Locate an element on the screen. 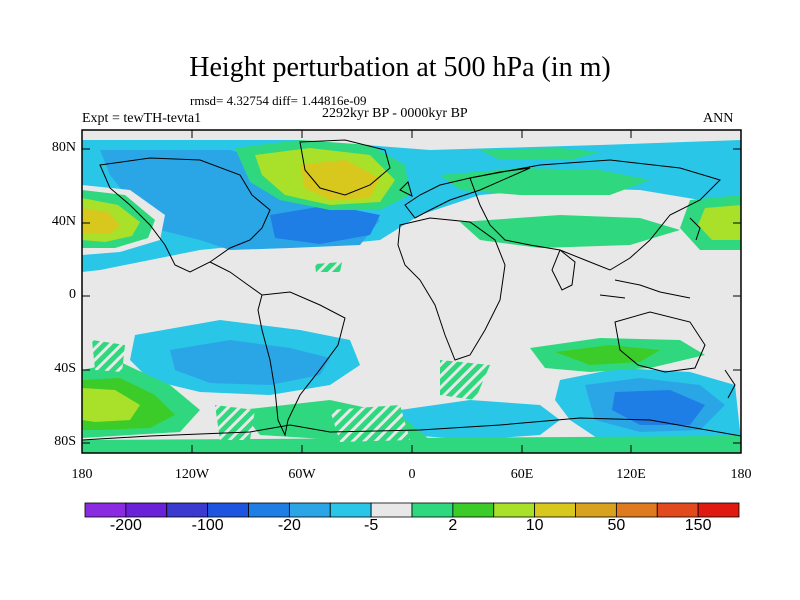  season-label: ANN is located at coordinates (718, 118).